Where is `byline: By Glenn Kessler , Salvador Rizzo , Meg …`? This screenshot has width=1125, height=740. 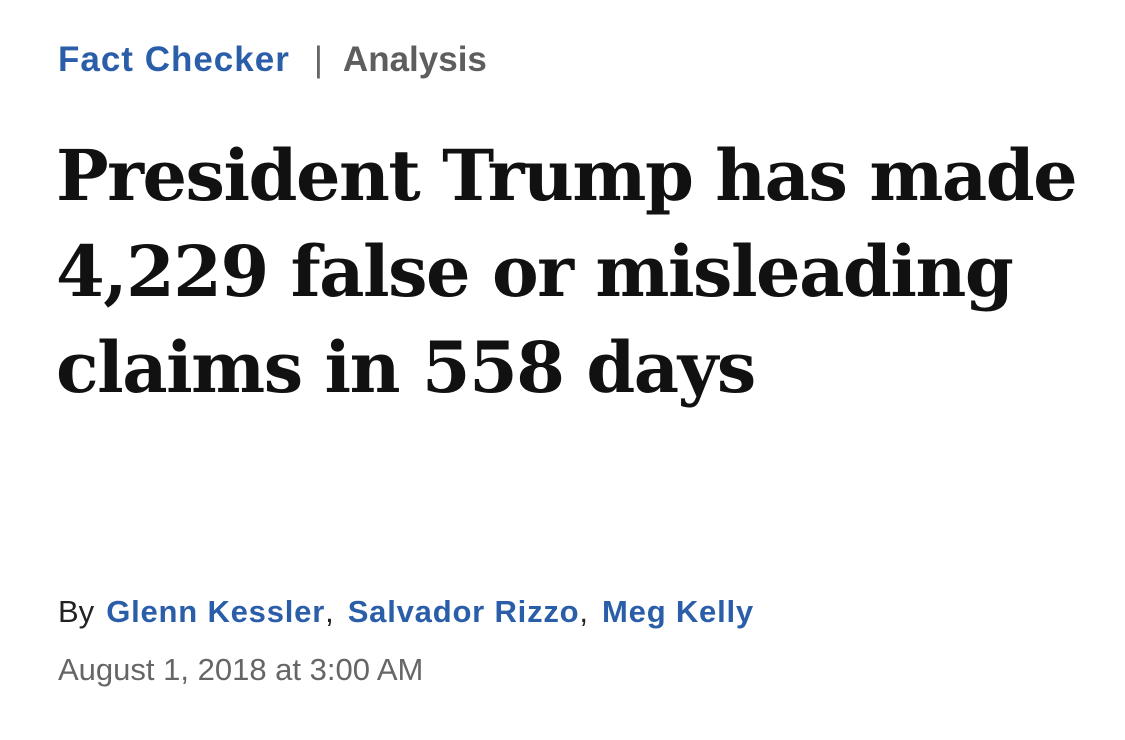
byline: By Glenn Kessler , Salvador Rizzo , Meg … is located at coordinates (406, 612).